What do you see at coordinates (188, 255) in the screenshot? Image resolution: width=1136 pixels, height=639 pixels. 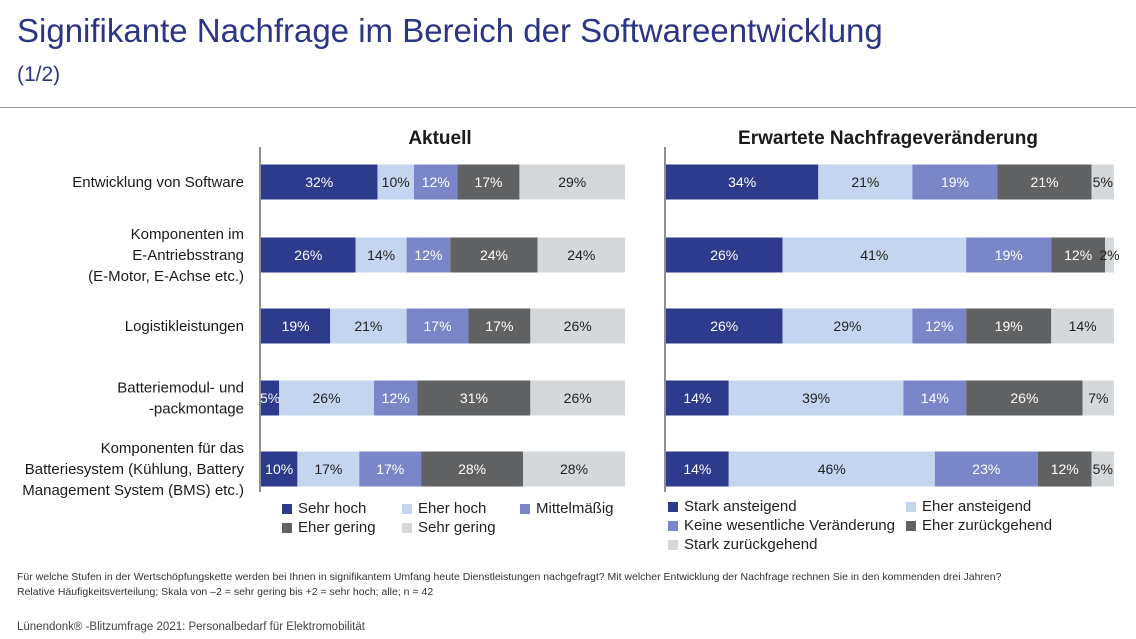 I see `category-label: E-Antriebsstrang` at bounding box center [188, 255].